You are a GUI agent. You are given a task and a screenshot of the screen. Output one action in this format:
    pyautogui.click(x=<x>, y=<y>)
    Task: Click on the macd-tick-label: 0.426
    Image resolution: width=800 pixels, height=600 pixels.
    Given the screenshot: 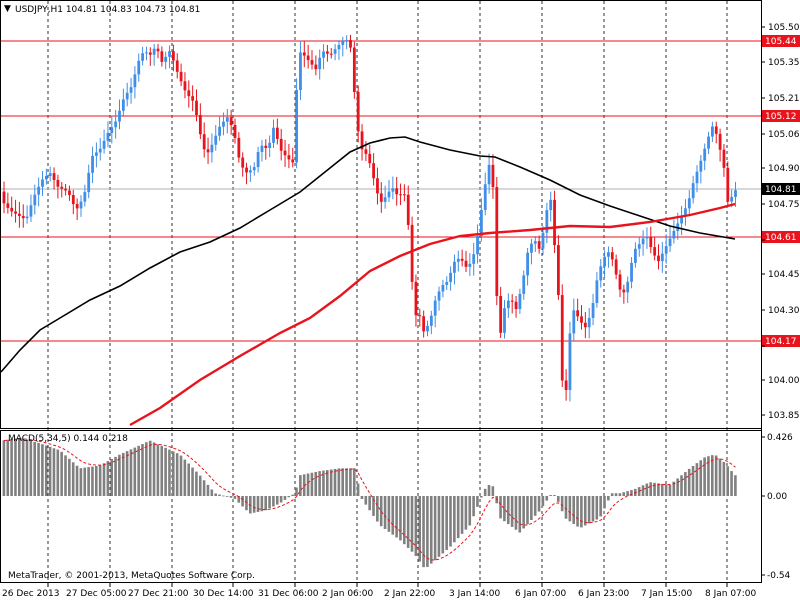 What is the action you would take?
    pyautogui.click(x=780, y=438)
    